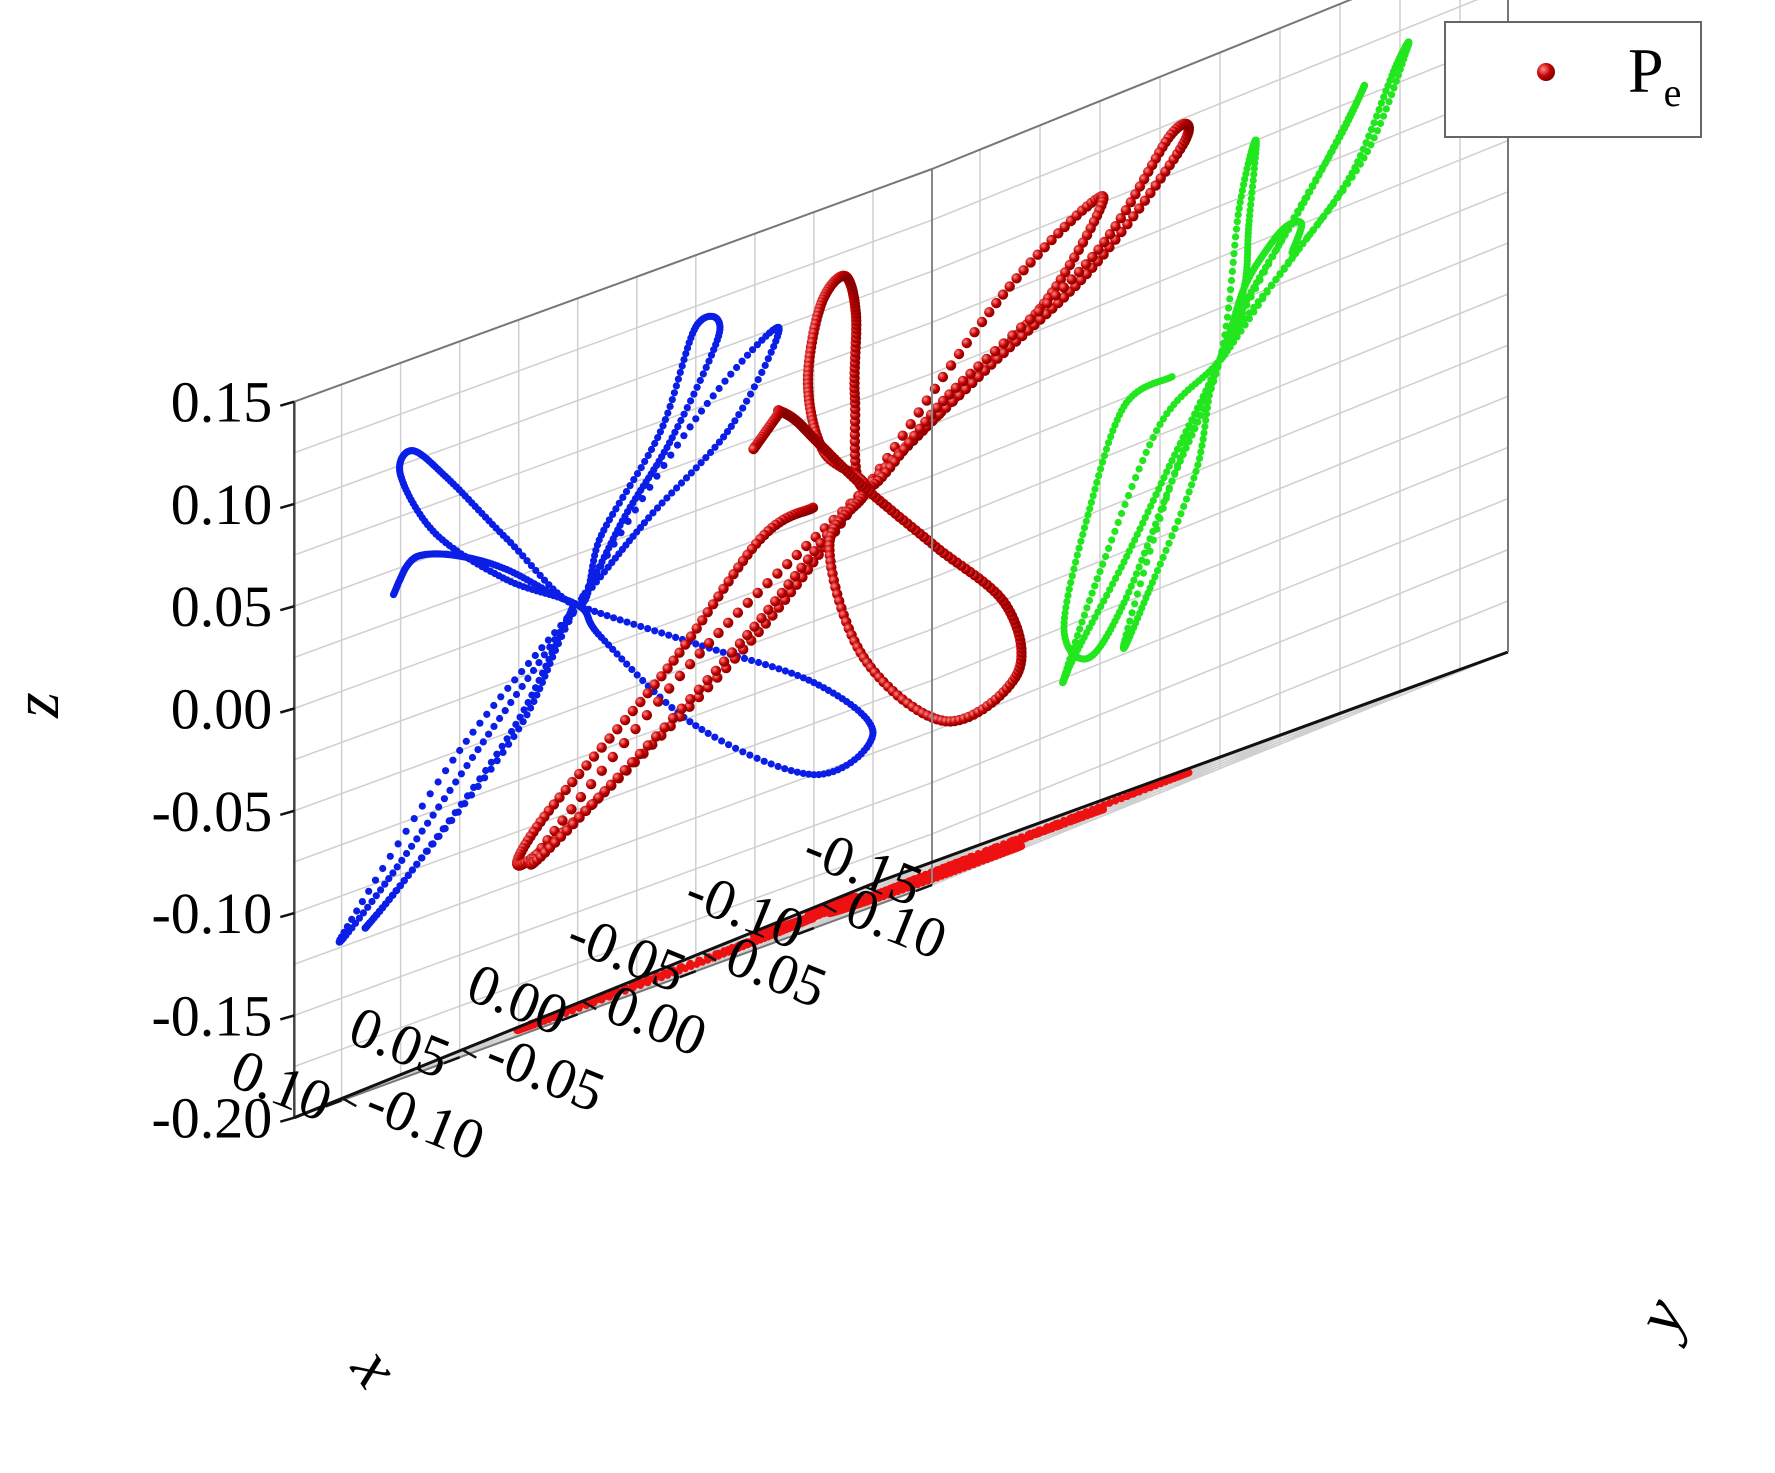 This screenshot has width=1775, height=1473. Describe the element at coordinates (1573, 79) in the screenshot. I see `legend: Pe` at that location.